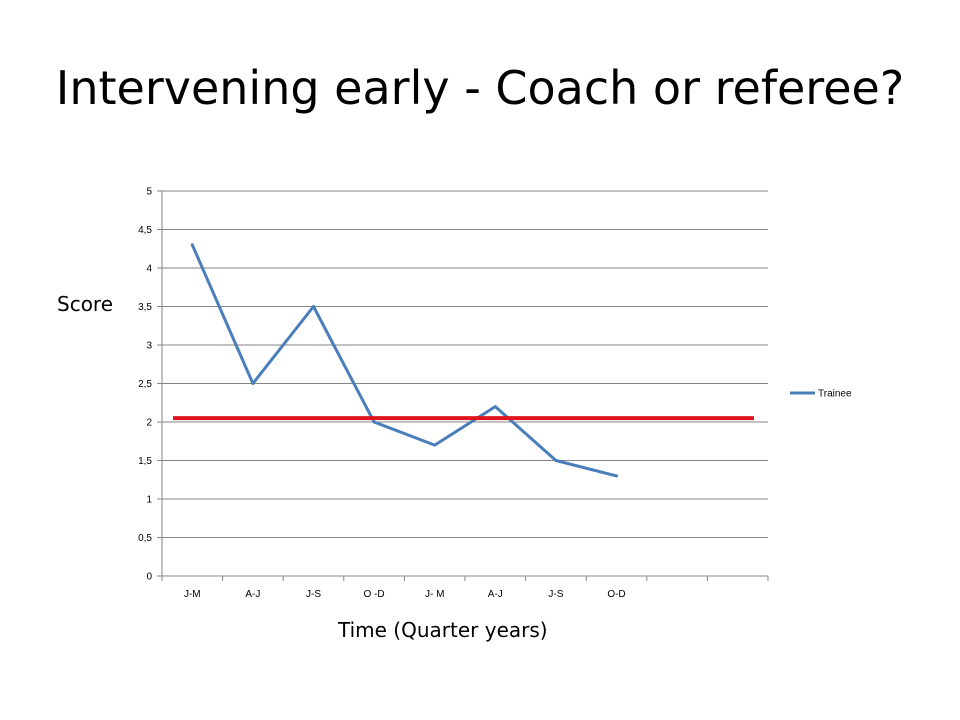 Image resolution: width=960 pixels, height=720 pixels. Describe the element at coordinates (145, 538) in the screenshot. I see `y-tick-label: 0,5` at that location.